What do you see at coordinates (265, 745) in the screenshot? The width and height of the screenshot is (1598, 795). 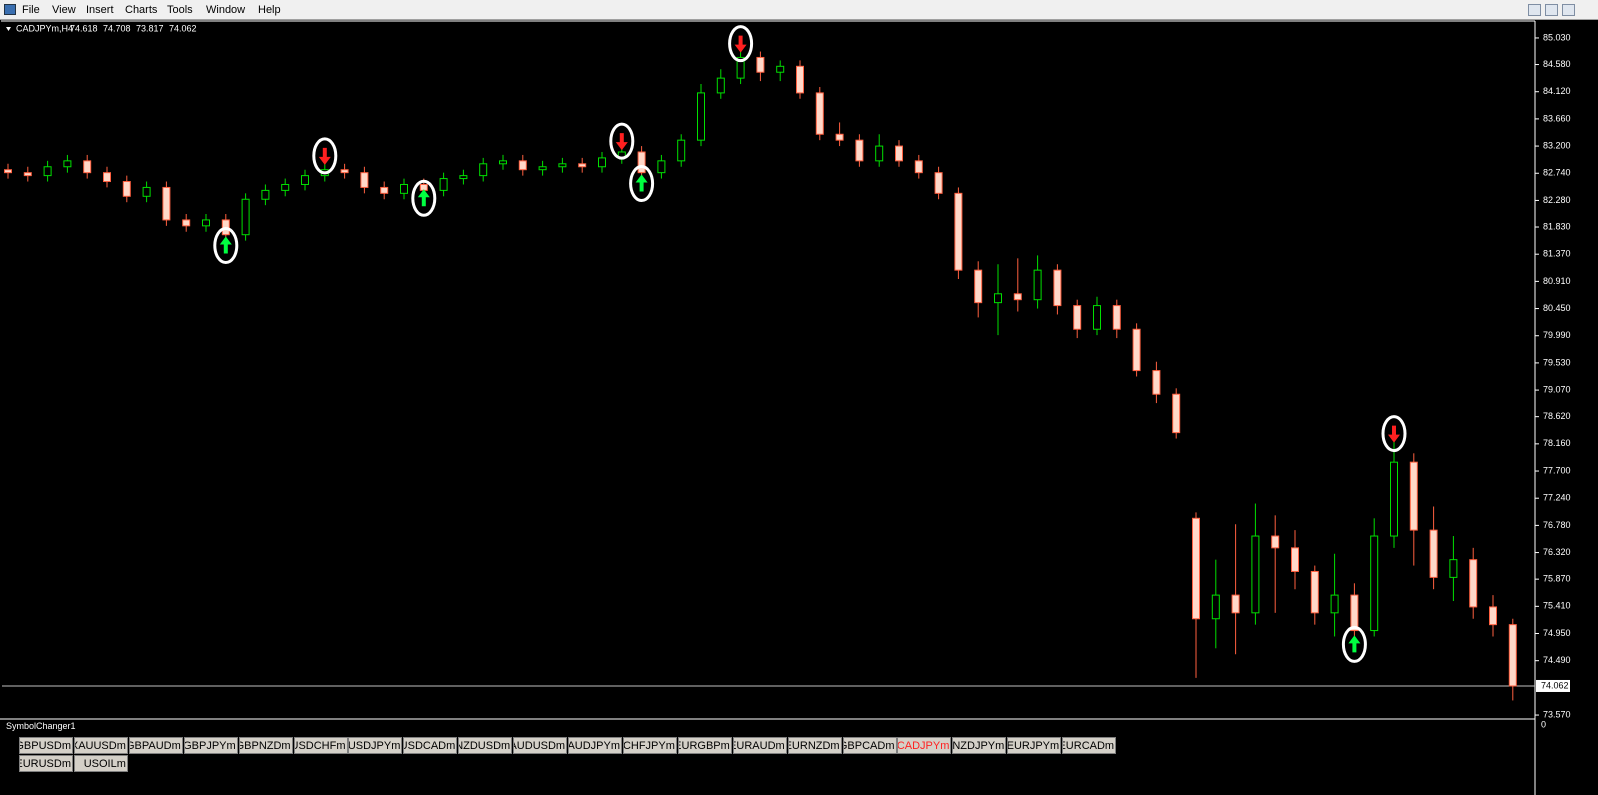 I see `symbol-button: GBPNZDm` at bounding box center [265, 745].